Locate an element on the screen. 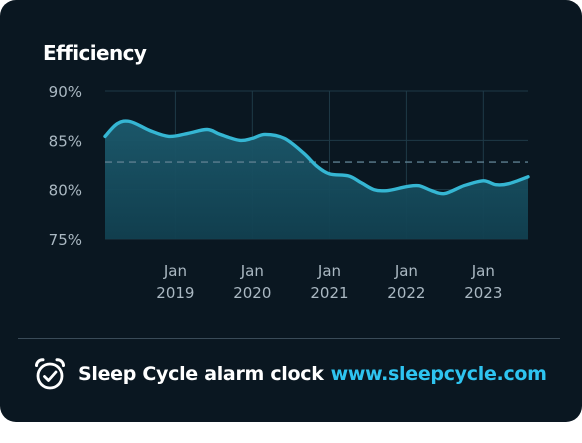 The height and width of the screenshot is (443, 582). efficiency-line is located at coordinates (316, 157).